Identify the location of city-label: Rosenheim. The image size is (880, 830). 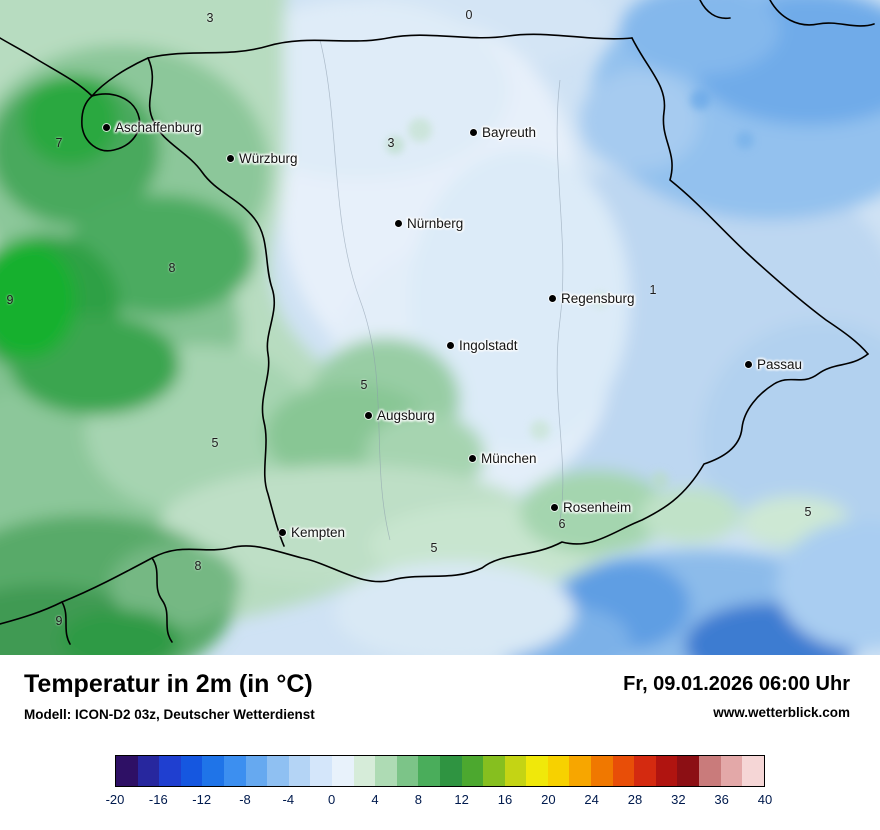
(597, 507).